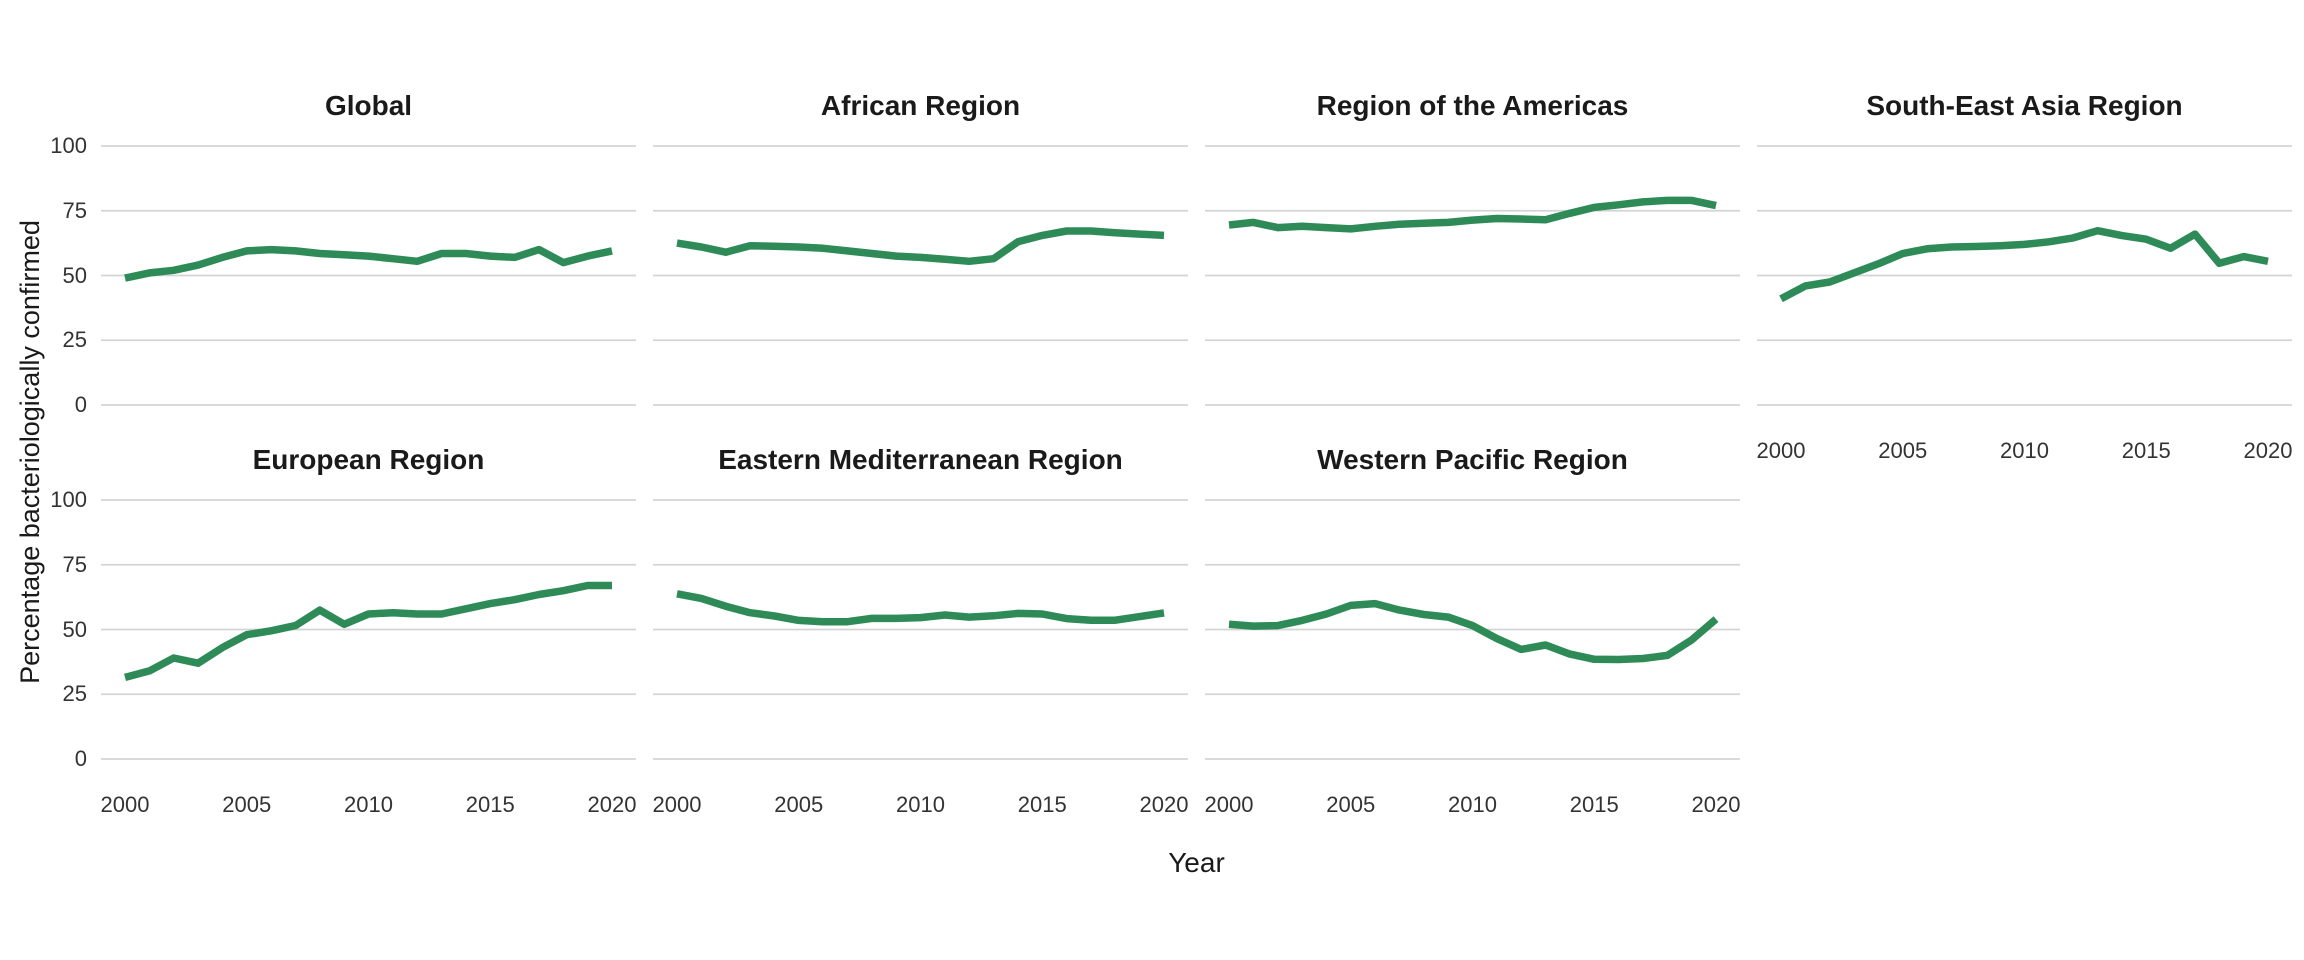  I want to click on line-chart-region-of-the-americas, so click(1472, 275).